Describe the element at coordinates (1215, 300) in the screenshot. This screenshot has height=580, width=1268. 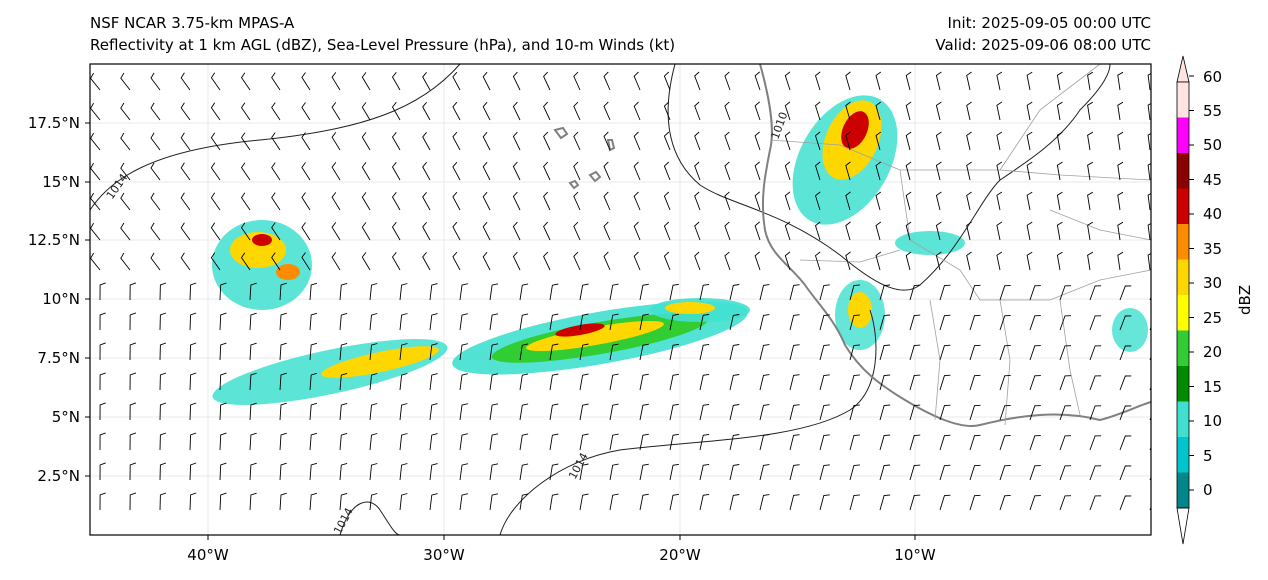
I see `colorbar: 0 5 10 15 20 25 30 35 40 45 50 55 60 dBZ` at that location.